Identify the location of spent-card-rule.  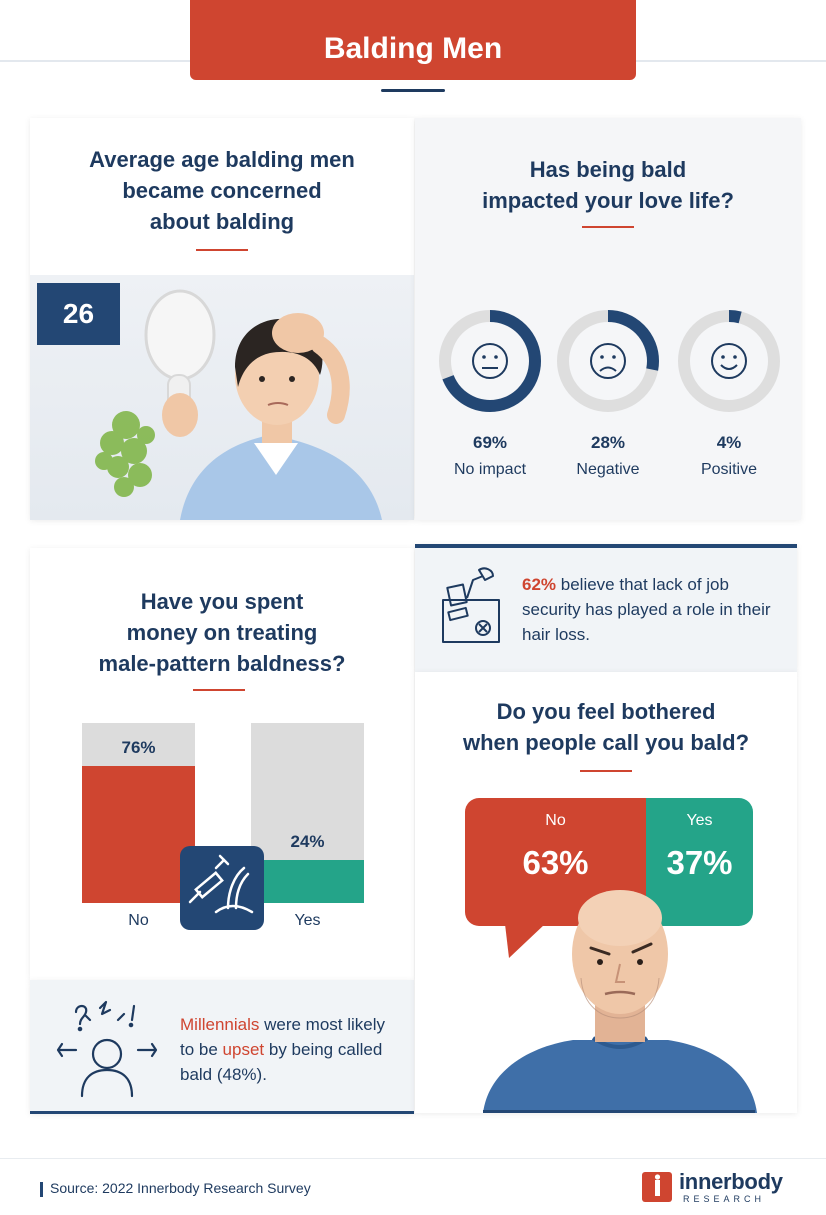
(219, 690).